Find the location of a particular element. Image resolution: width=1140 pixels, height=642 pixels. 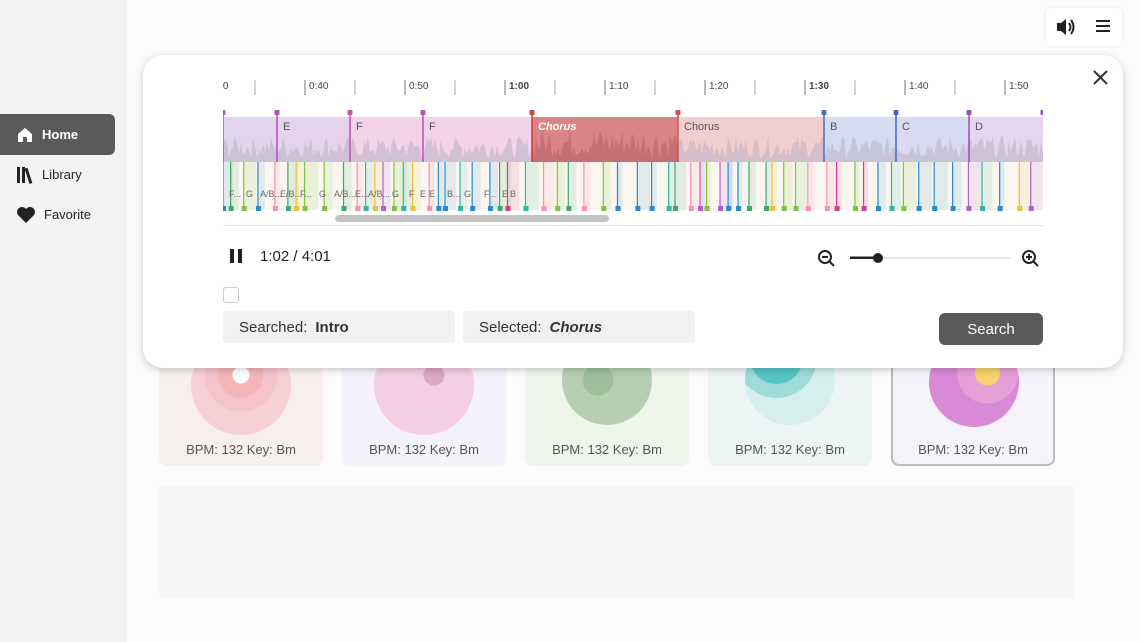

chord-lane is located at coordinates (633, 186).